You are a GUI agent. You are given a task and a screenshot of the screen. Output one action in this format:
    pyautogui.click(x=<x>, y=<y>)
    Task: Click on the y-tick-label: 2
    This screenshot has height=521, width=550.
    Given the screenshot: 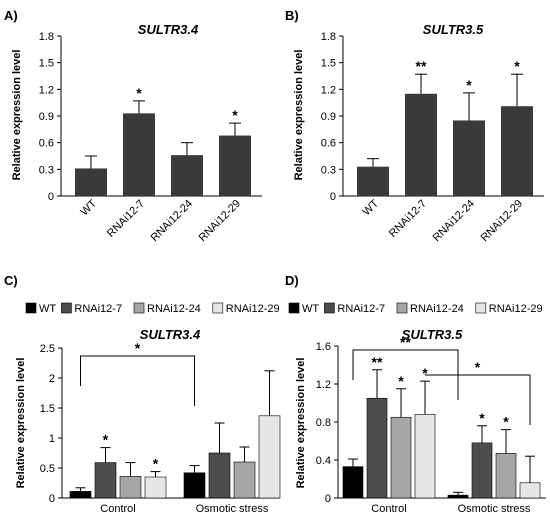 What is the action you would take?
    pyautogui.click(x=52, y=379)
    